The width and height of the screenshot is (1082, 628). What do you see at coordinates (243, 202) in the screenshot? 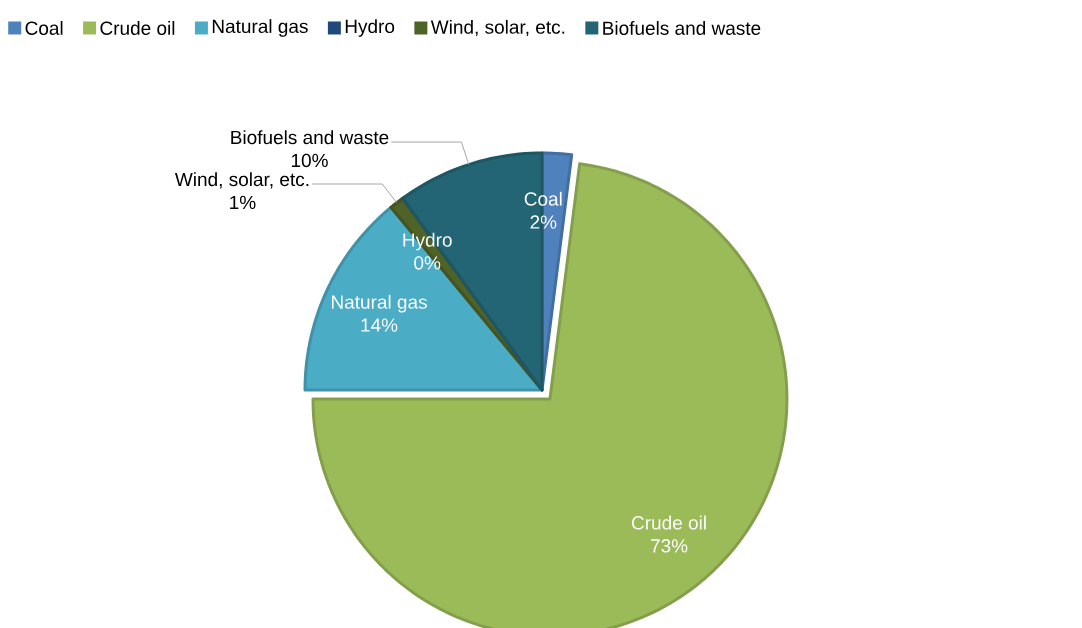
I see `data-label: 1%` at bounding box center [243, 202].